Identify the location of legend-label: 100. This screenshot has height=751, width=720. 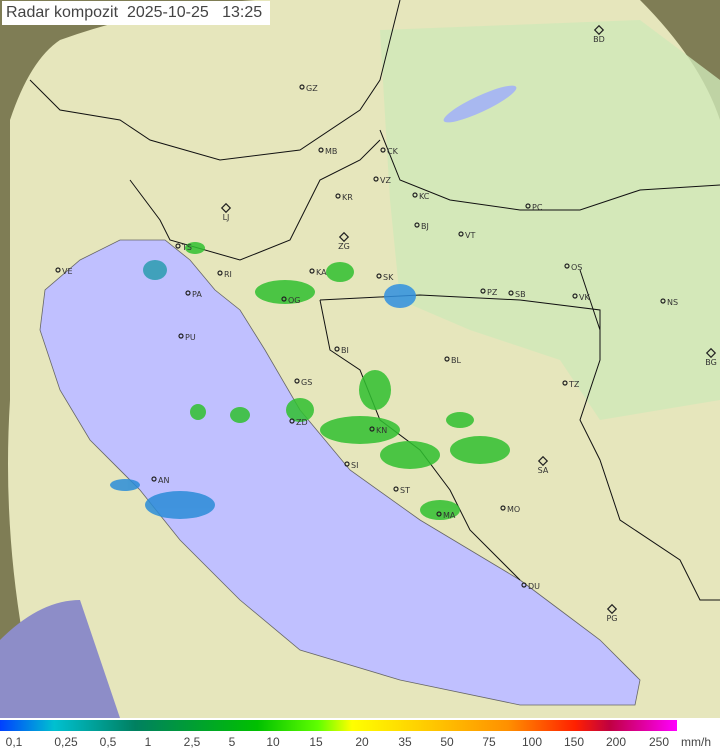
(532, 742).